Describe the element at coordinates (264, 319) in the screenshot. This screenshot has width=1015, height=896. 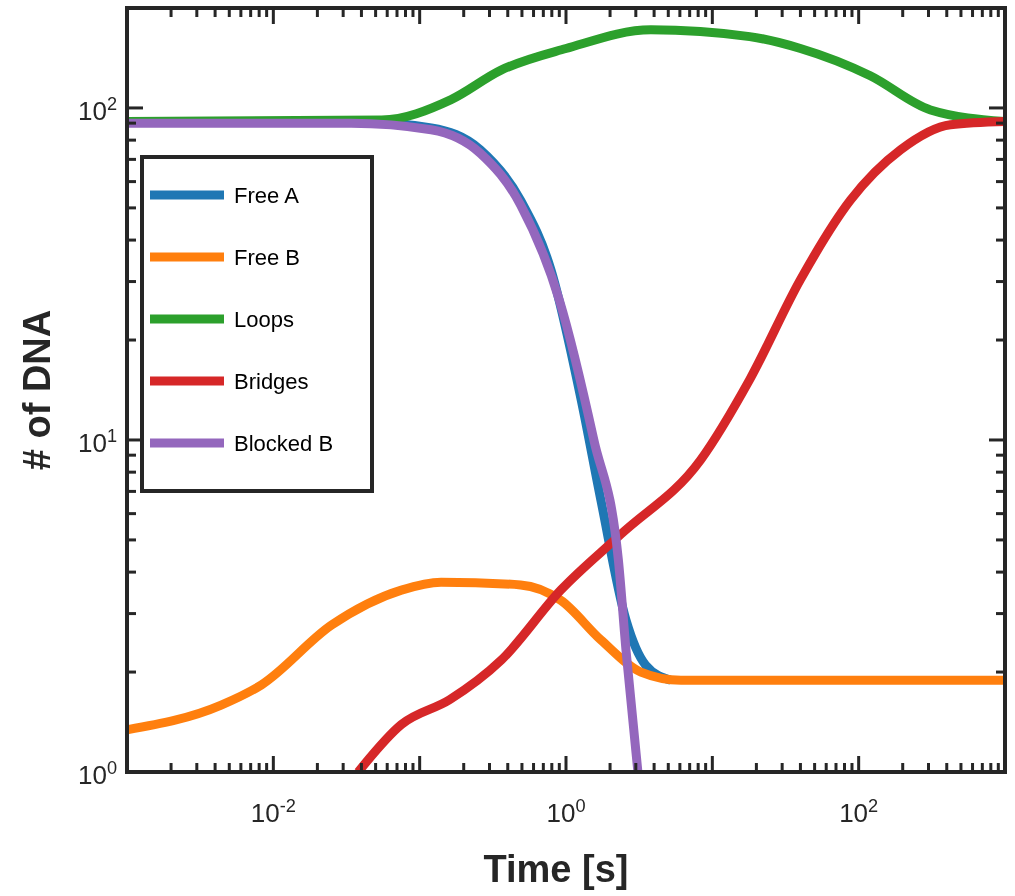
I see `legend-label: Loops` at that location.